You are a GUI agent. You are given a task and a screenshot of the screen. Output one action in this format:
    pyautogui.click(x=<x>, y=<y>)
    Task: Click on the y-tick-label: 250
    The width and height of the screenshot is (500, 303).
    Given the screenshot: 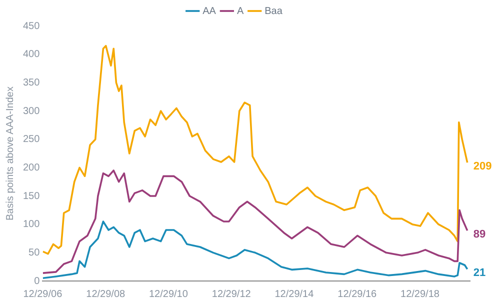 What is the action you would take?
    pyautogui.click(x=31, y=140)
    